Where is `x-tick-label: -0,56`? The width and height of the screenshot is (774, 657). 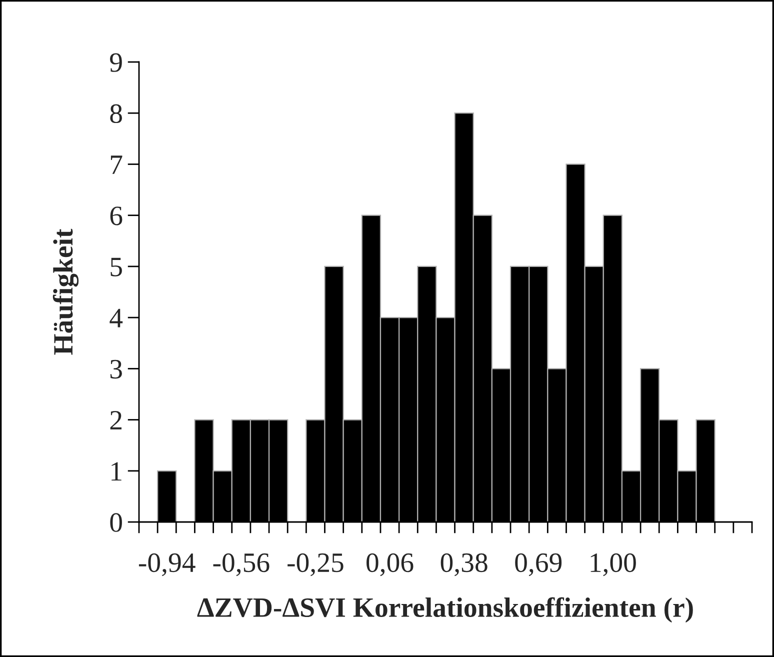 x-tick-label: -0,56 is located at coordinates (241, 564).